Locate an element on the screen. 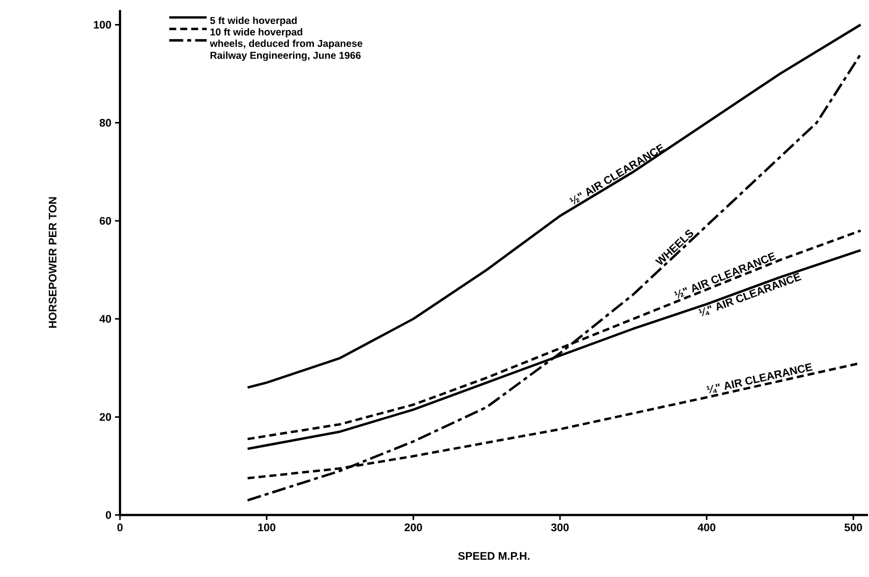  y-tick-label: 40 is located at coordinates (105, 319).